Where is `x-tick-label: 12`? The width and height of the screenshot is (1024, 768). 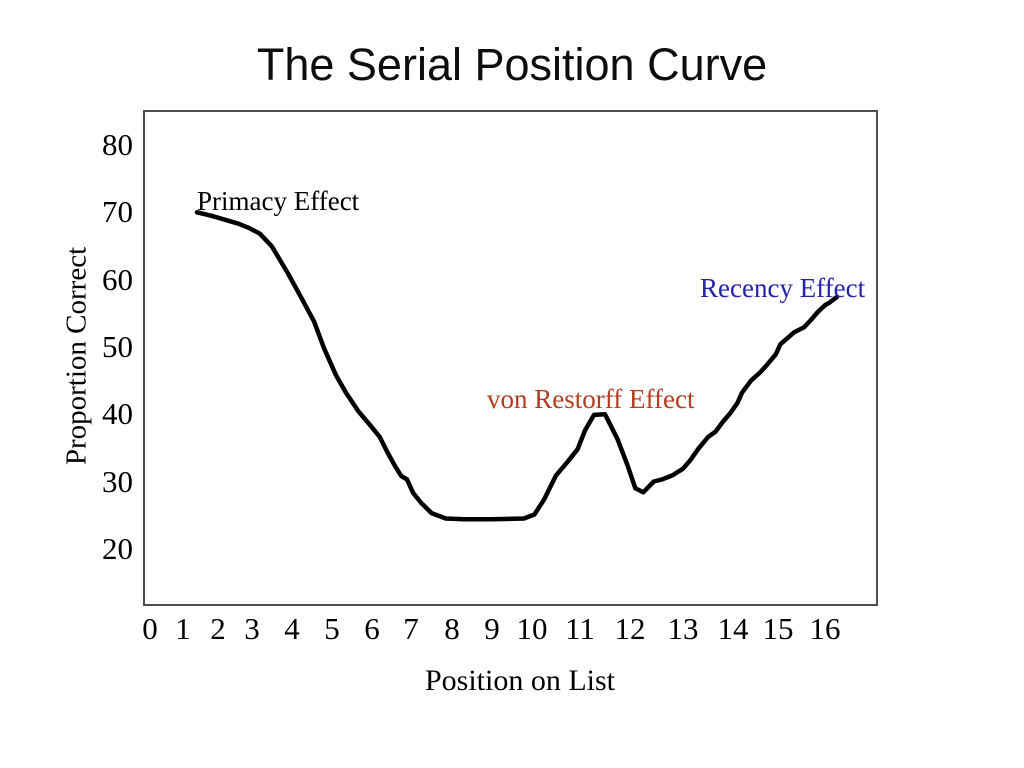 x-tick-label: 12 is located at coordinates (630, 628).